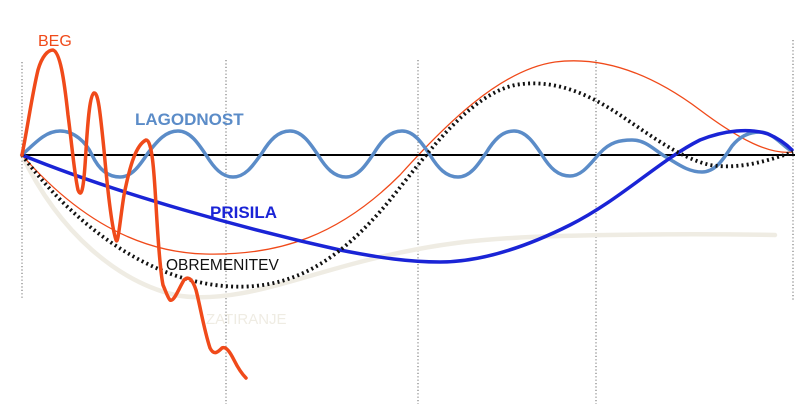 This screenshot has width=800, height=404. I want to click on label-zatiranje: ZATIRANJE, so click(246, 319).